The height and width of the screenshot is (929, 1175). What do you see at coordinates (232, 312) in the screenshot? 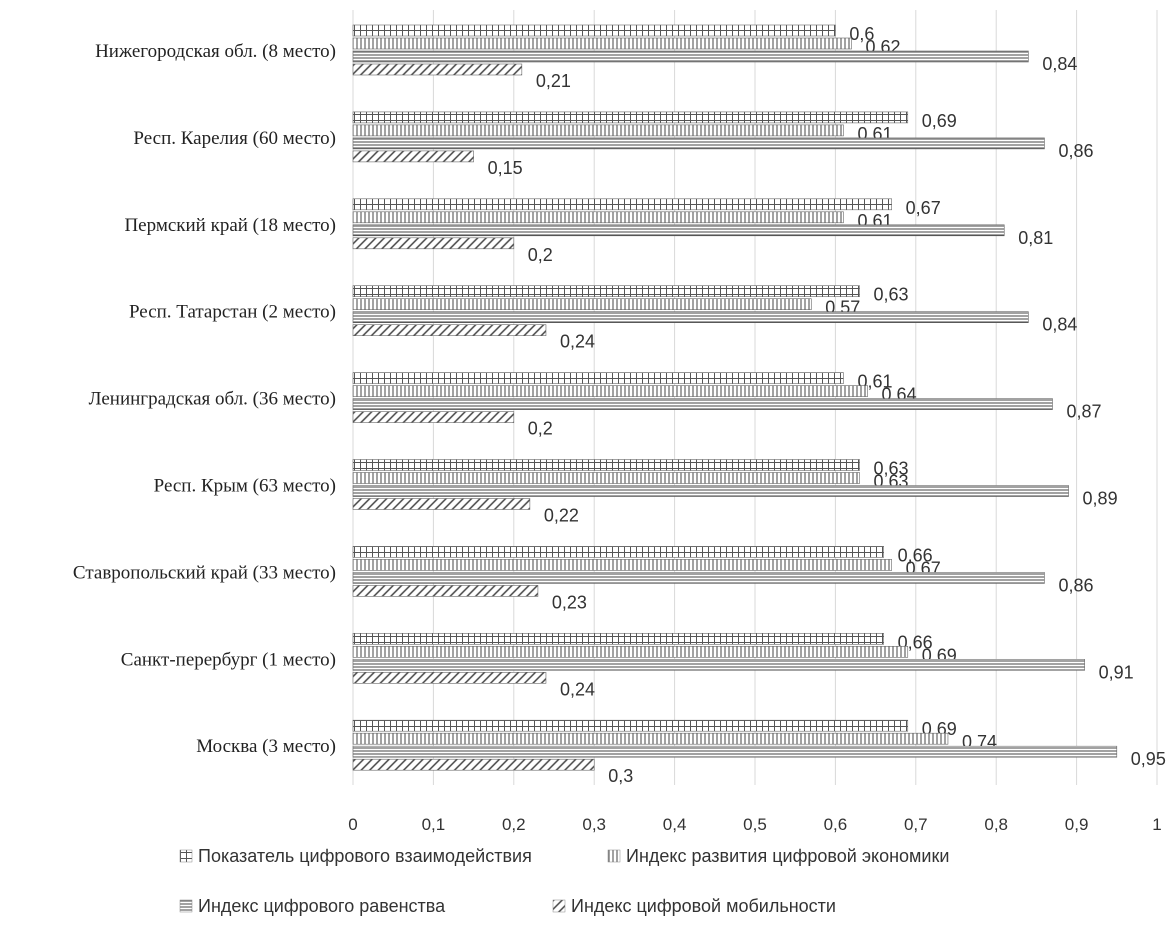
I see `category-label: Респ. Татарстан (2 место)` at bounding box center [232, 312].